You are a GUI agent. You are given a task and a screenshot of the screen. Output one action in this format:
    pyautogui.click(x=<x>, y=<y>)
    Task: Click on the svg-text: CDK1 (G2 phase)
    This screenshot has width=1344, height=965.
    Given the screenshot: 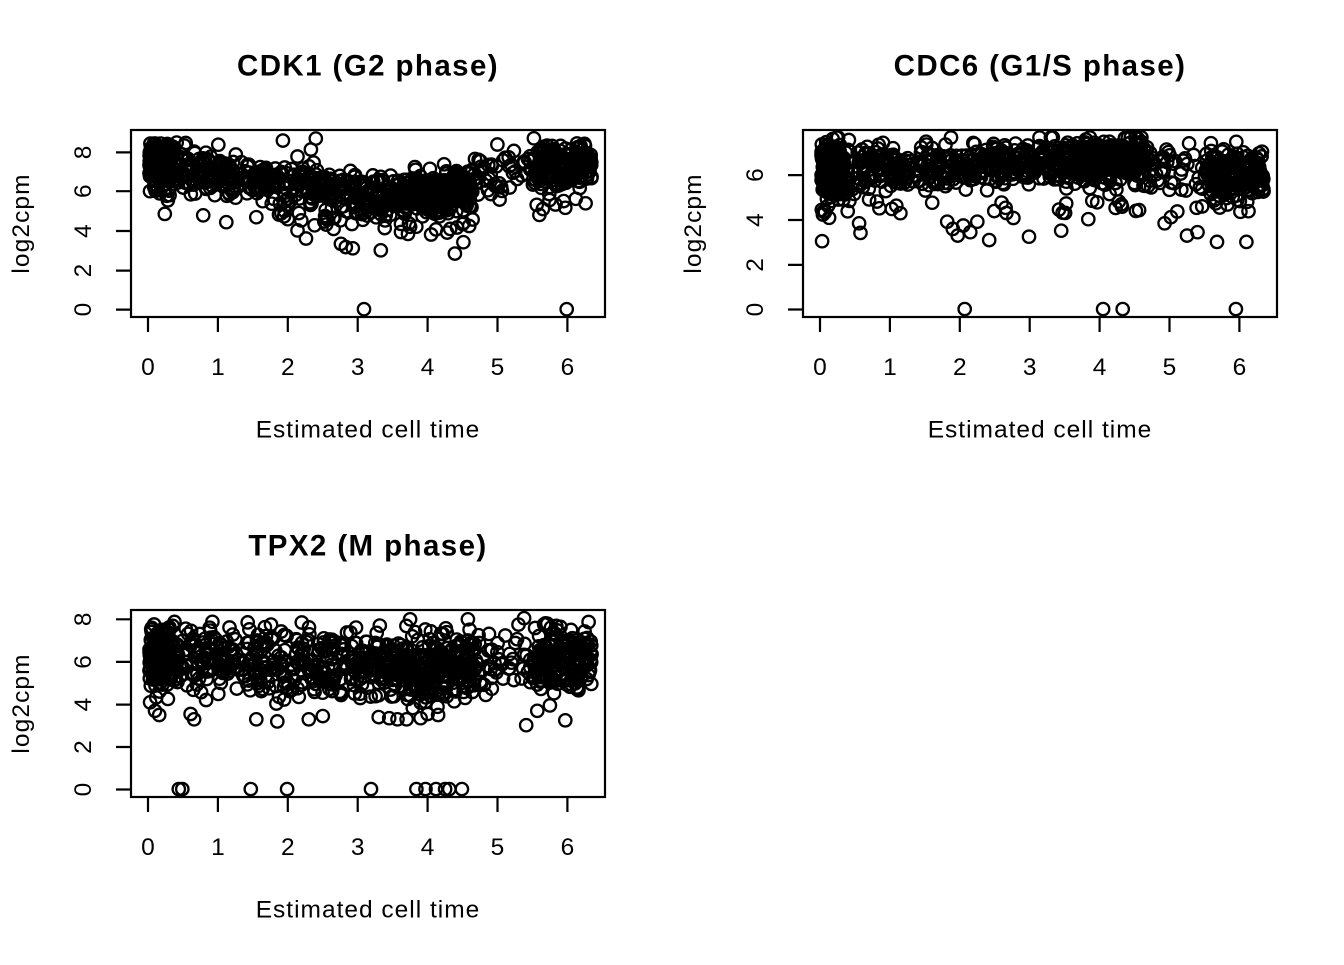 What is the action you would take?
    pyautogui.click(x=368, y=66)
    